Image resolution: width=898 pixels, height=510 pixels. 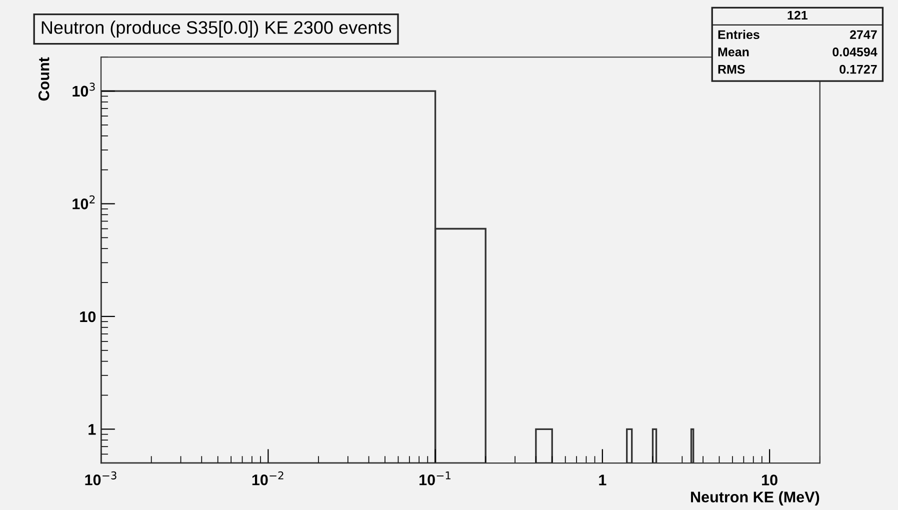 I want to click on x-tick-label: 1, so click(x=602, y=480).